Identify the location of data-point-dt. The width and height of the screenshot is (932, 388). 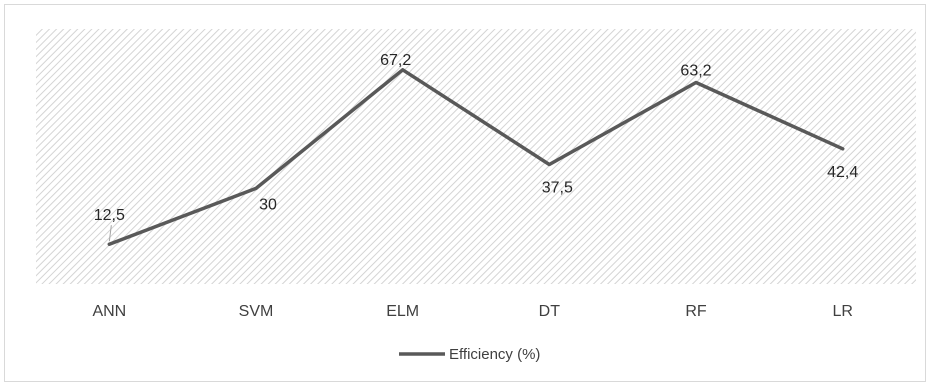
(549, 164).